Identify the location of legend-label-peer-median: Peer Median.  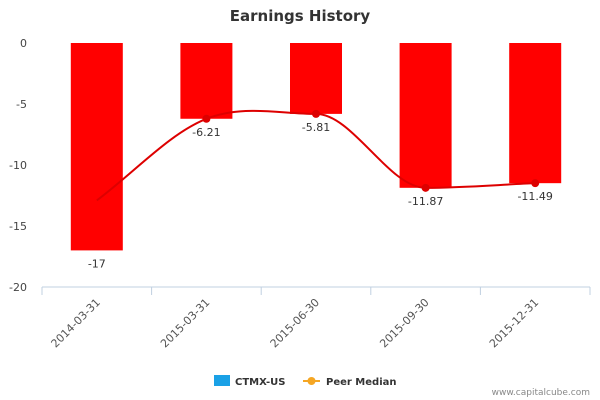
(361, 382).